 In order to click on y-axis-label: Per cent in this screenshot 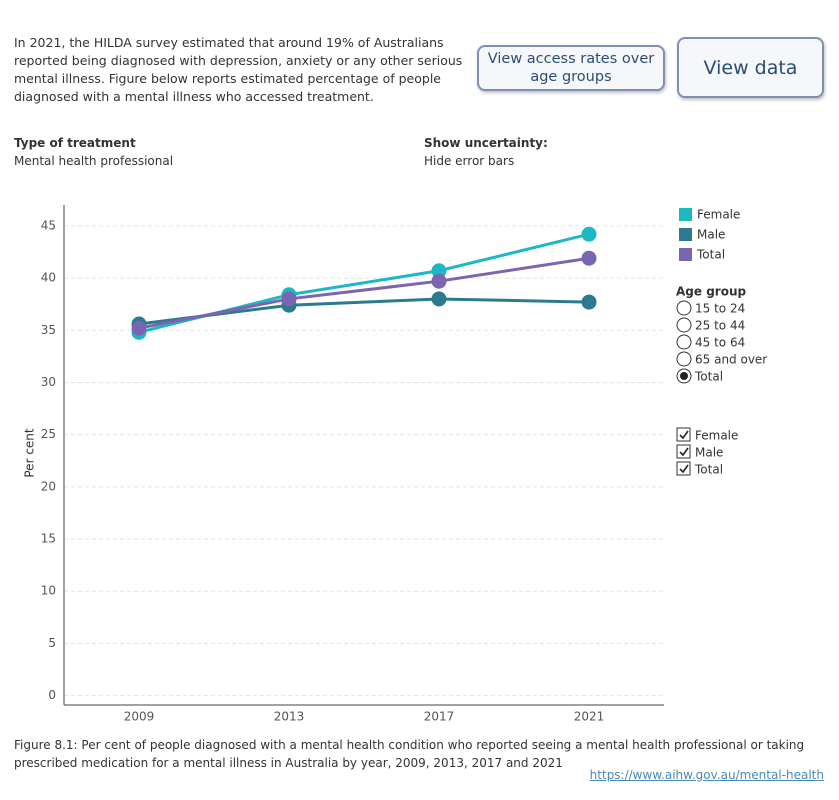, I will do `click(30, 453)`.